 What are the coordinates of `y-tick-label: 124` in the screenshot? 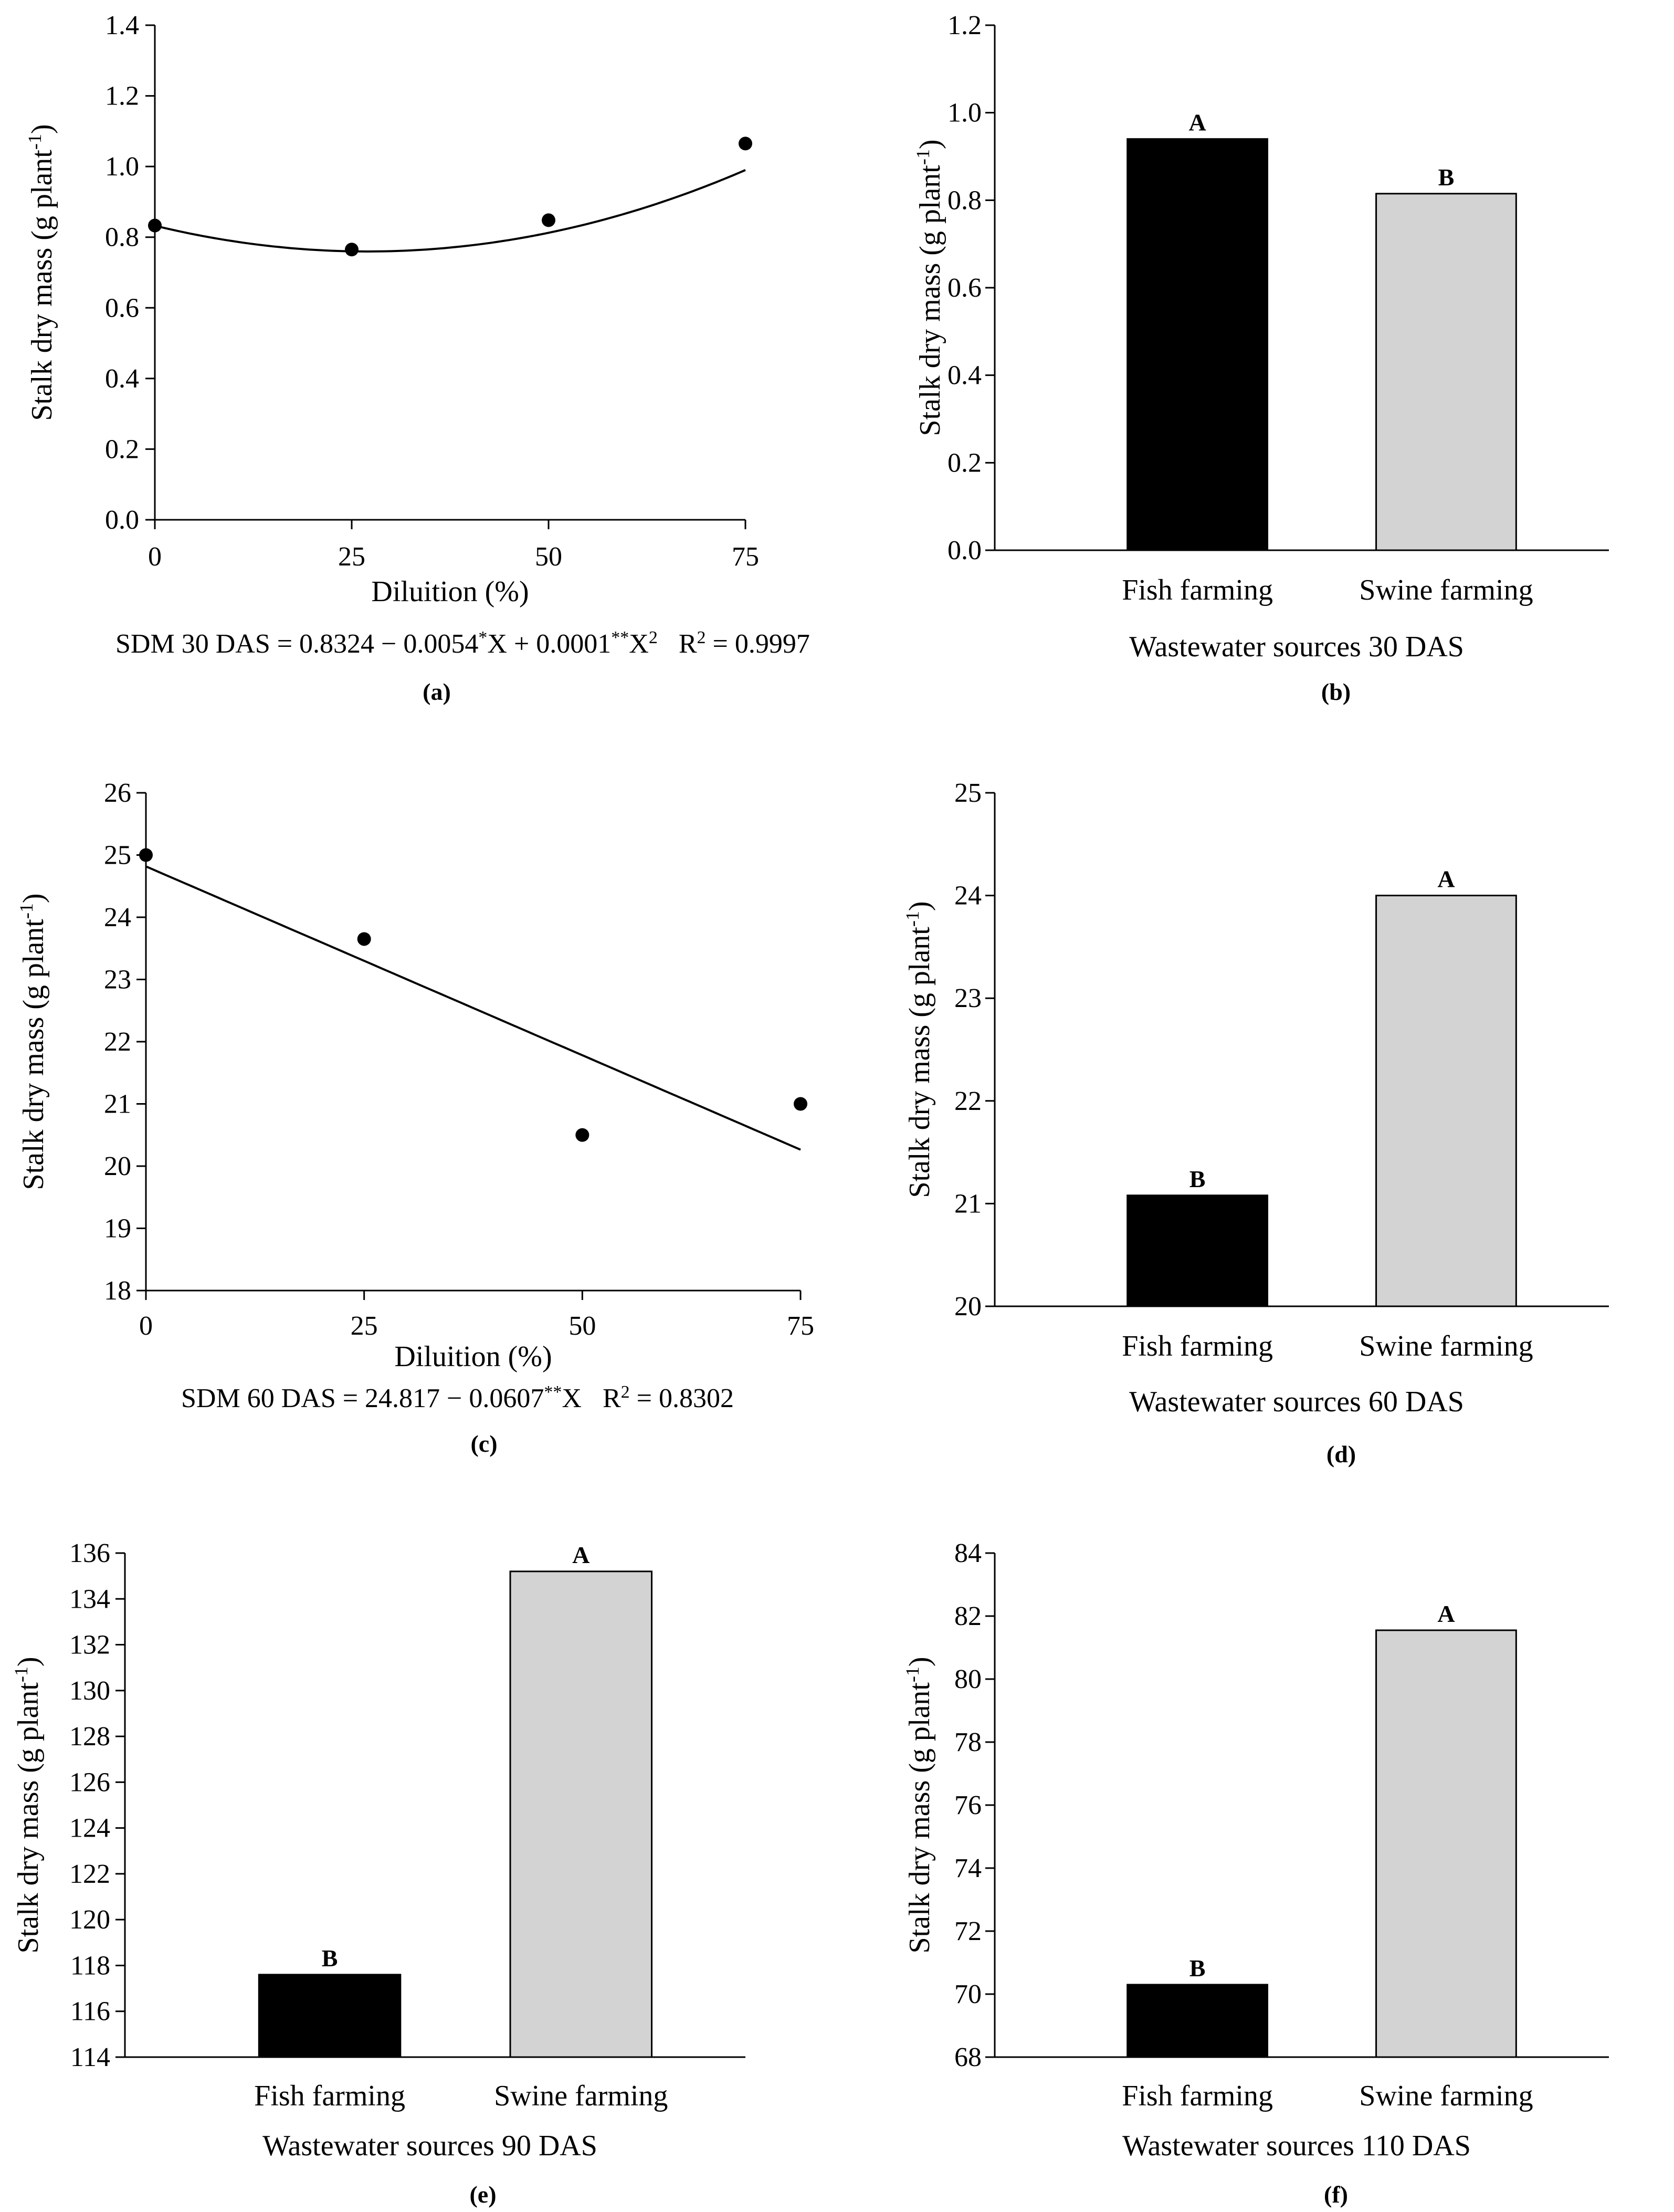 It's located at (89, 1828).